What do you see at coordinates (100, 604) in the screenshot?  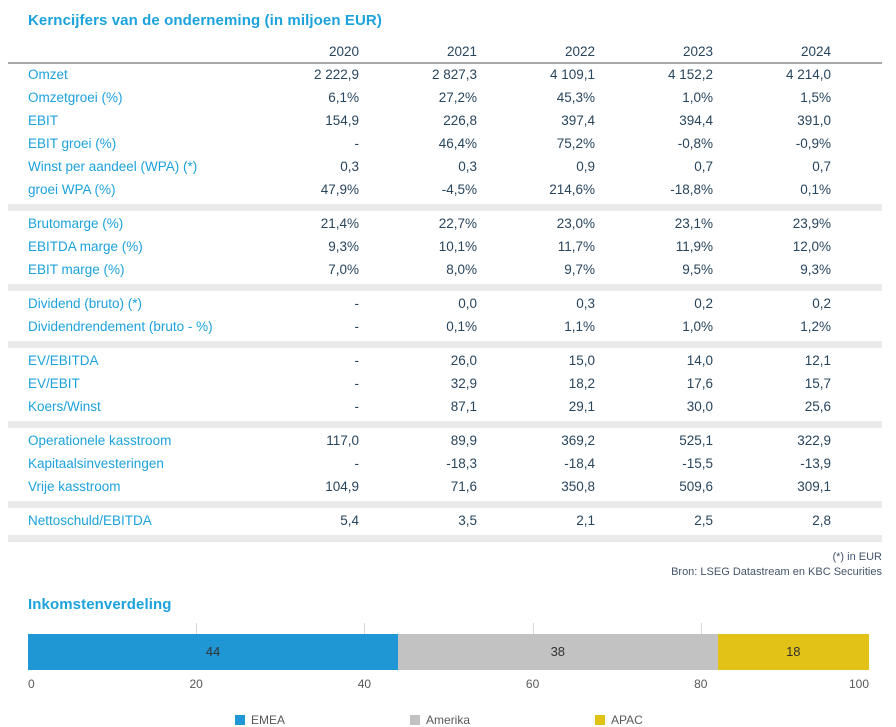 I see `chart-title: Inkomstenverdeling` at bounding box center [100, 604].